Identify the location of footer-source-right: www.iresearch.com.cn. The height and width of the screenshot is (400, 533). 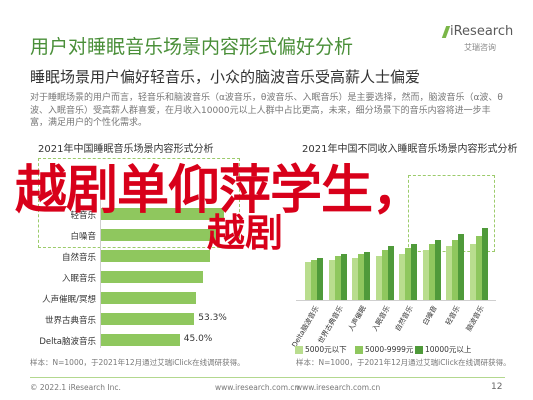
(338, 387).